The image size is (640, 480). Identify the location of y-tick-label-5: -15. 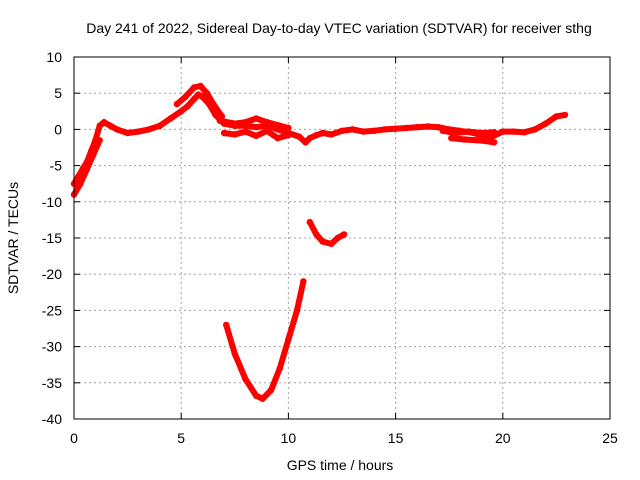
(52, 238).